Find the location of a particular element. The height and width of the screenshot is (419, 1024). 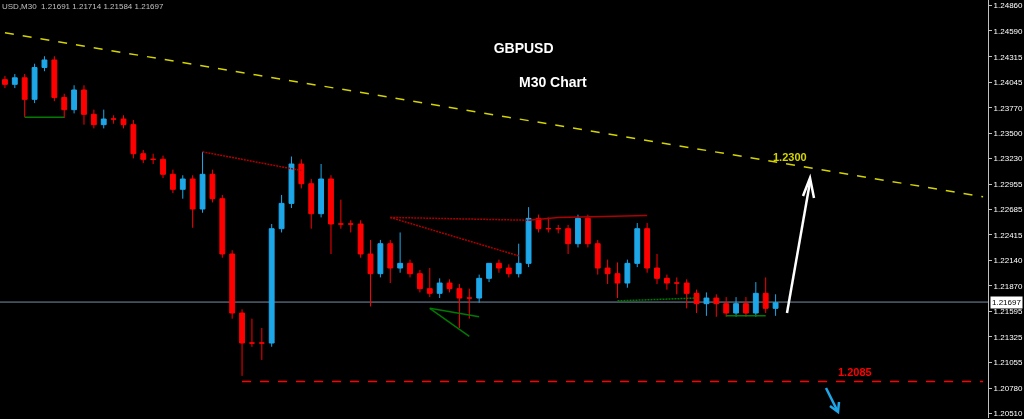

y-tick-label: 1.20510 is located at coordinates (1008, 414).